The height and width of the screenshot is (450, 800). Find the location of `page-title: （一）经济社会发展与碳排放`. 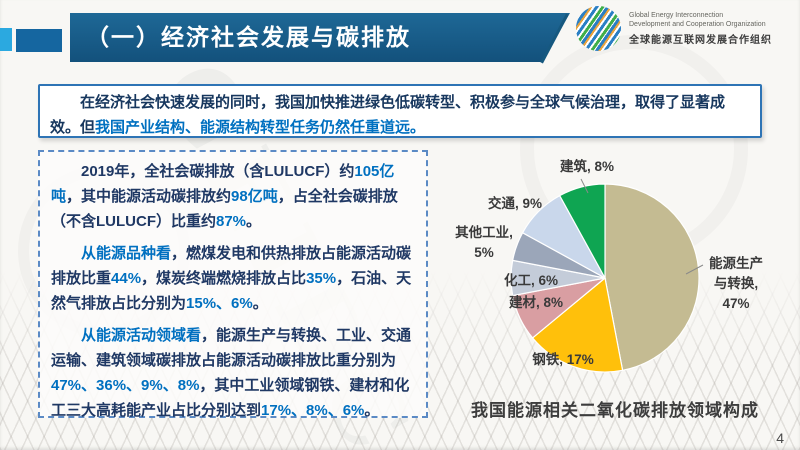

page-title: （一）经济社会发展与碳排放 is located at coordinates (248, 37).